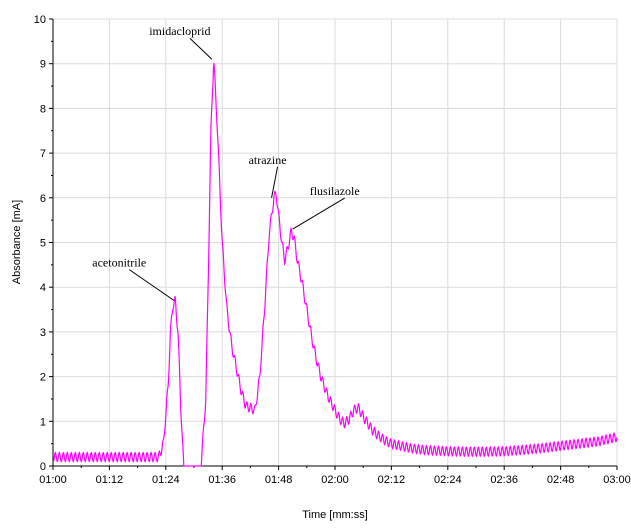 This screenshot has width=631, height=528. Describe the element at coordinates (561, 480) in the screenshot. I see `x-tick-label: 02:48` at that location.